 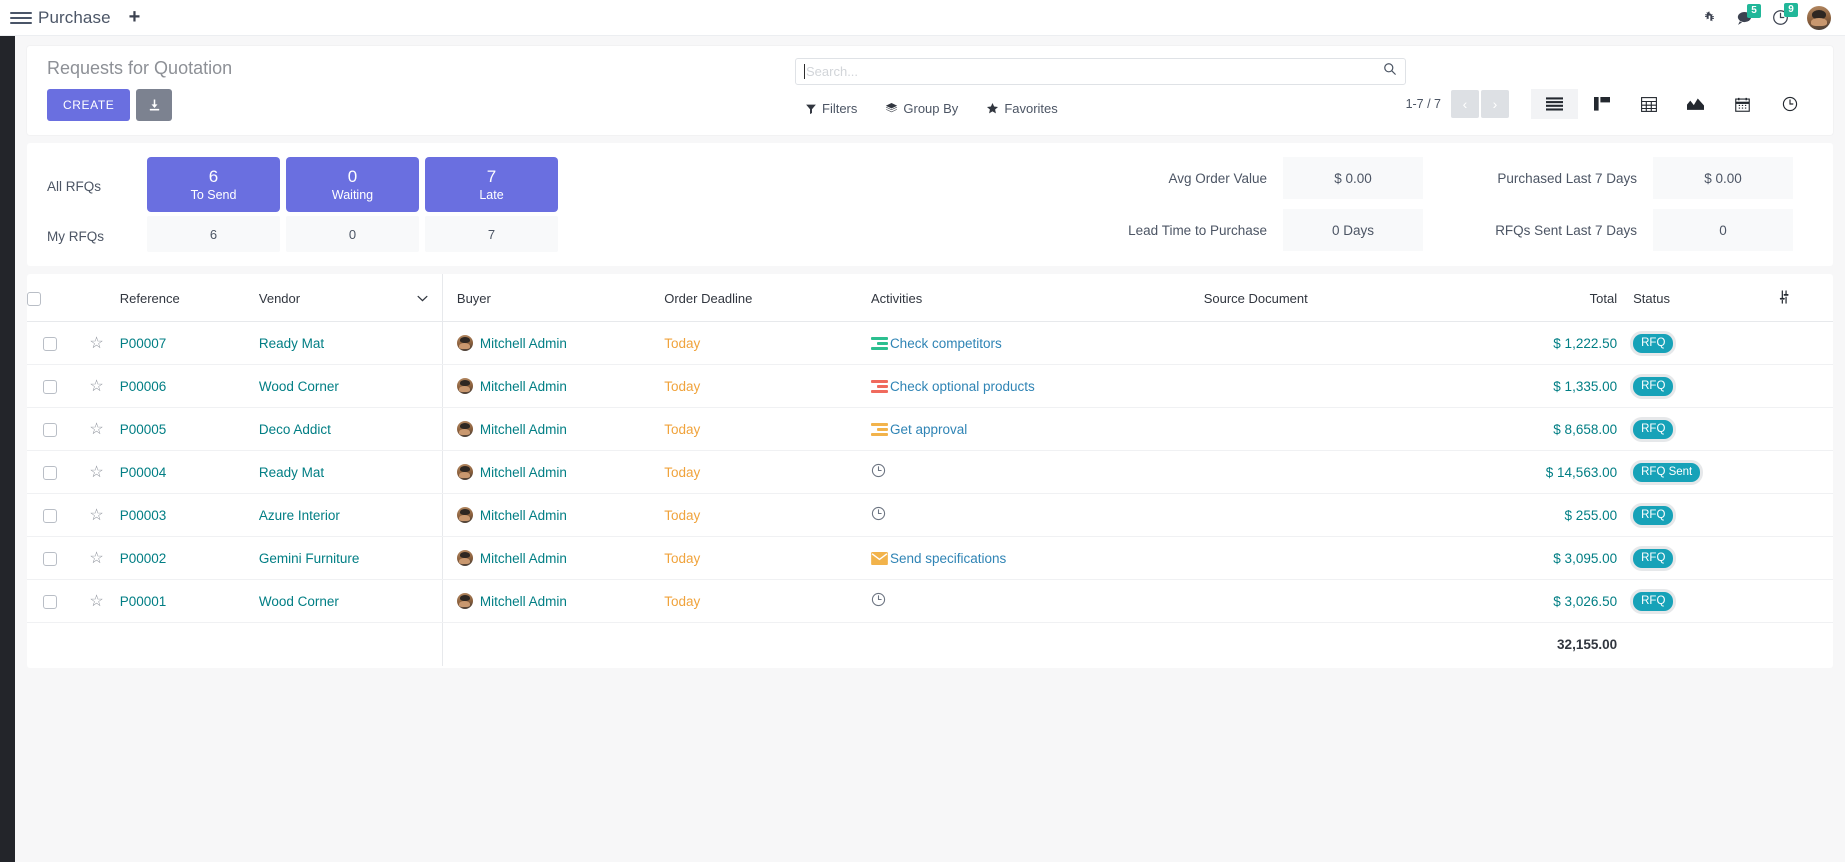 What do you see at coordinates (294, 429) in the screenshot?
I see `row-vendor: Deco Addict` at bounding box center [294, 429].